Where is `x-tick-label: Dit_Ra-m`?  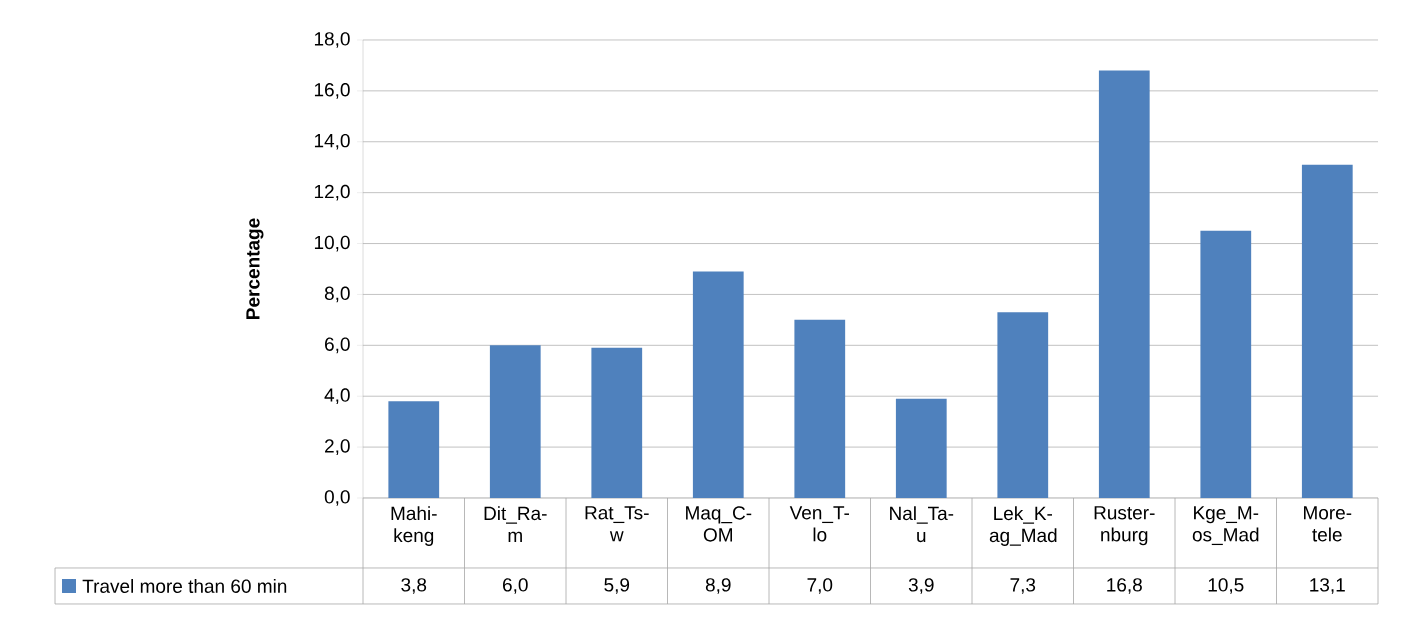 x-tick-label: Dit_Ra-m is located at coordinates (515, 524).